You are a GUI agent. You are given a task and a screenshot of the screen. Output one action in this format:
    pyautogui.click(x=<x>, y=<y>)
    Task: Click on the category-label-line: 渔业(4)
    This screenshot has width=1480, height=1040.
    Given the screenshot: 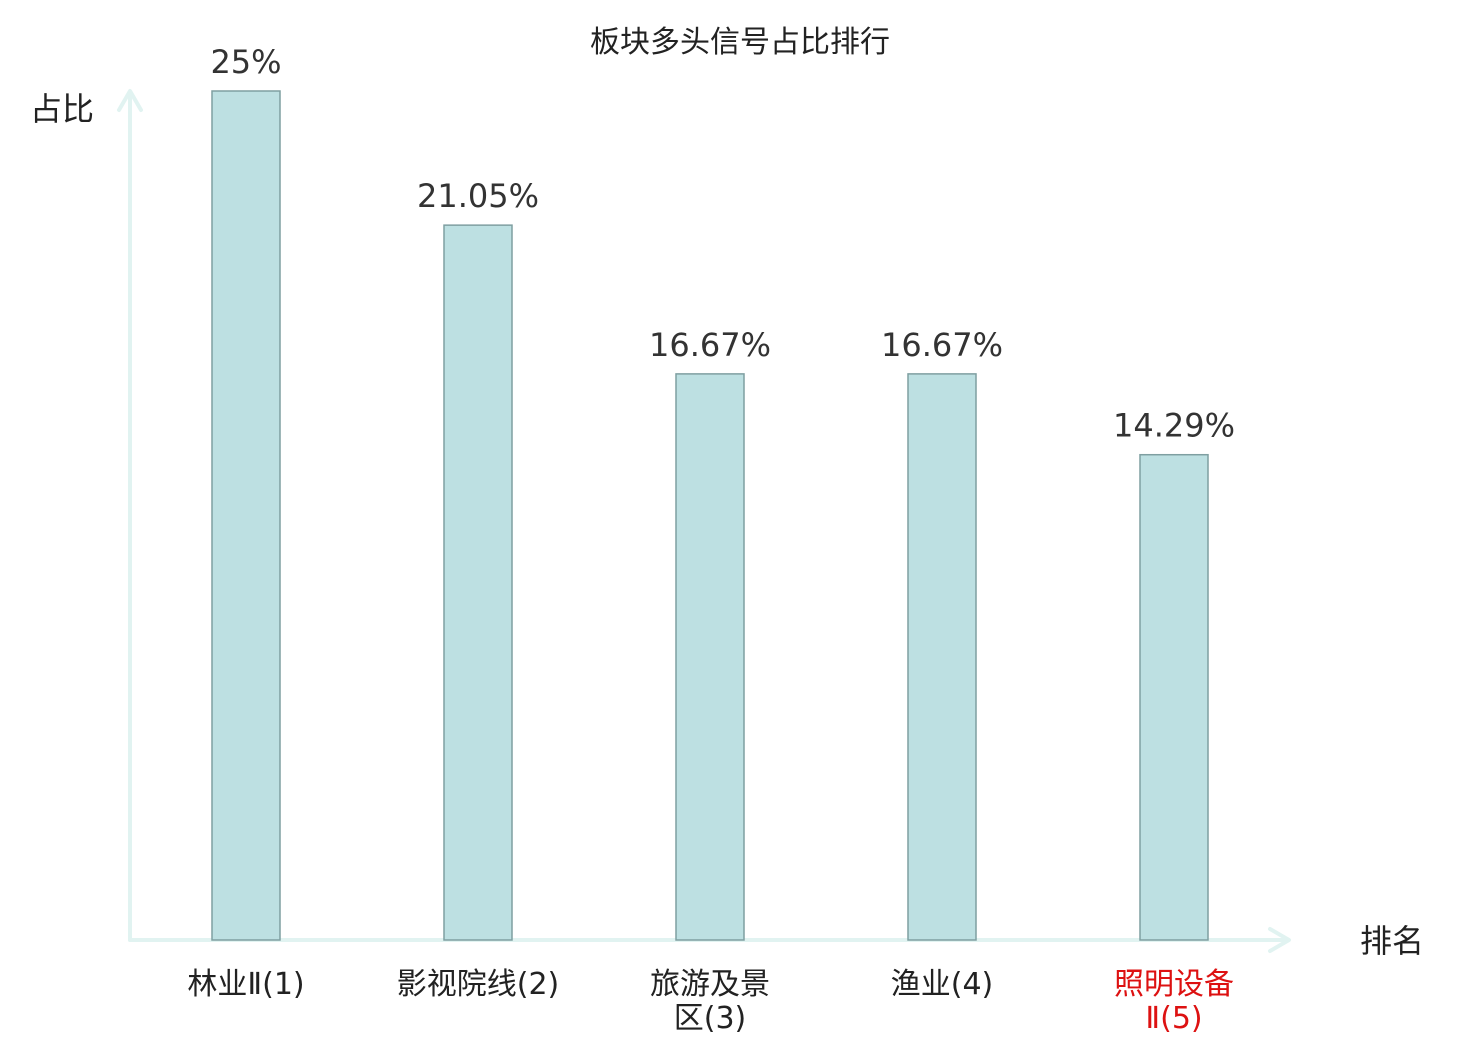 What is the action you would take?
    pyautogui.click(x=942, y=984)
    